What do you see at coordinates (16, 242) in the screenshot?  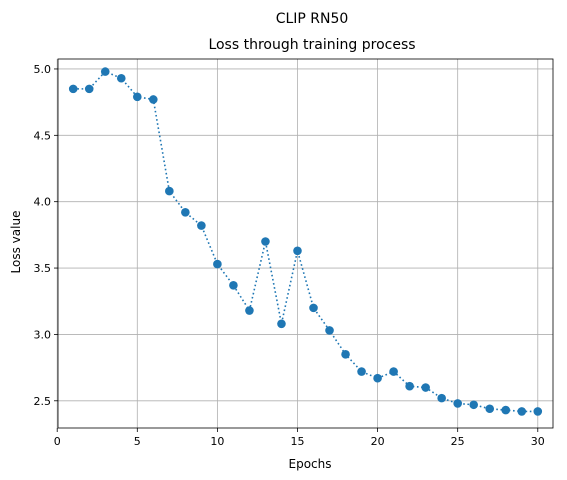 I see `y-axis-label: Loss value` at bounding box center [16, 242].